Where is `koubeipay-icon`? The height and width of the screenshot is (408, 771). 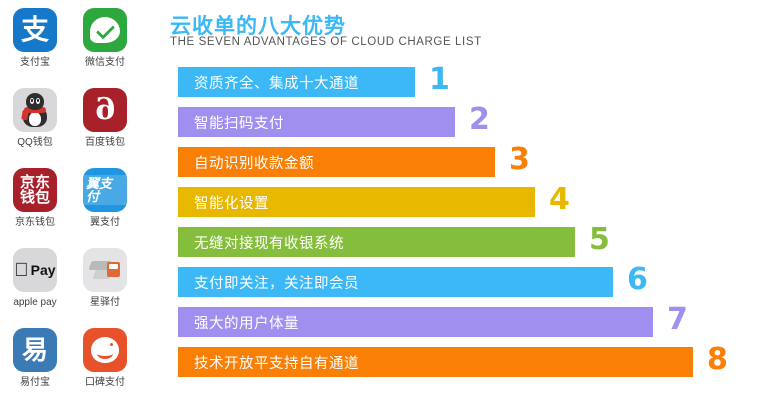 koubeipay-icon is located at coordinates (105, 350).